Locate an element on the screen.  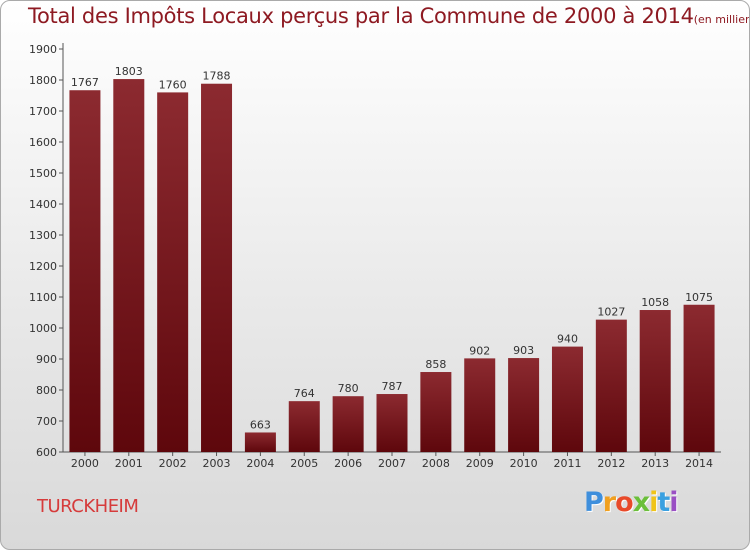
logo-letter: o is located at coordinates (624, 502).